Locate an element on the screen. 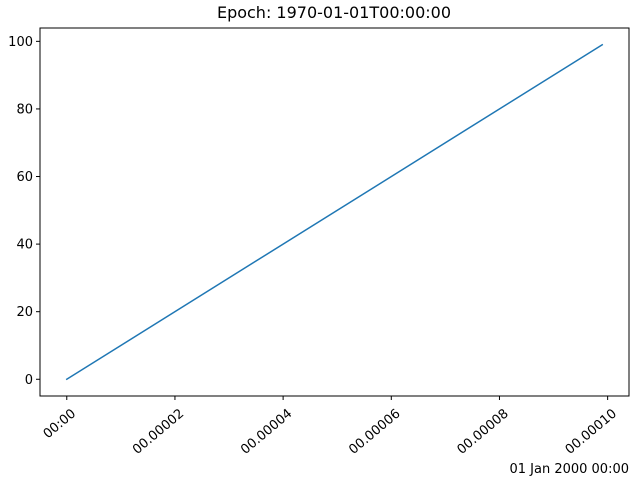 This screenshot has width=640, height=480. y-tick-label: 40 is located at coordinates (24, 245).